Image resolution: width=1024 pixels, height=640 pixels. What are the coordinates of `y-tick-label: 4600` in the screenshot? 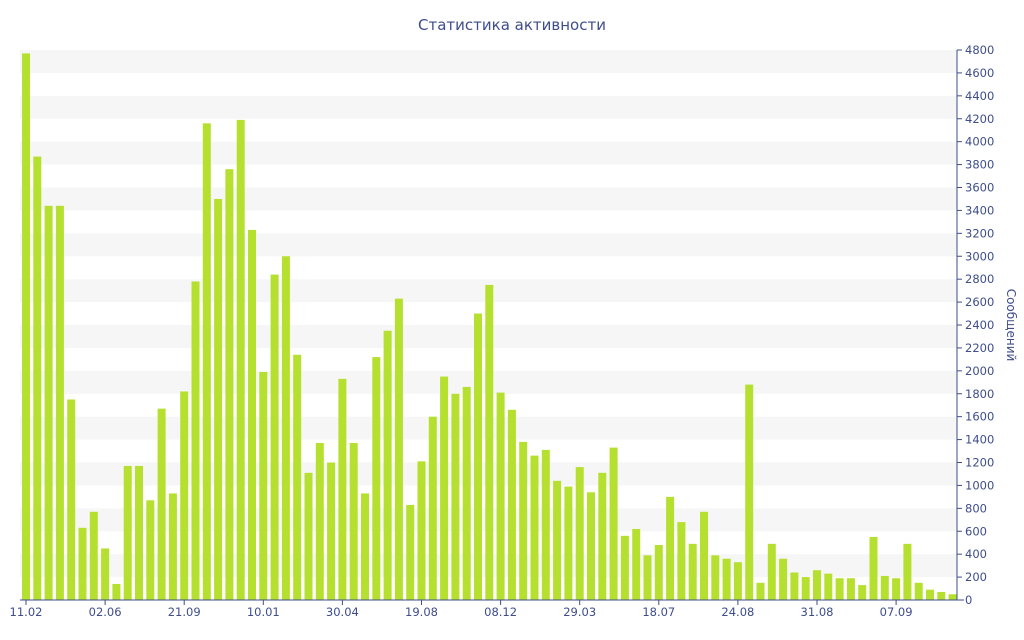 It's located at (979, 73).